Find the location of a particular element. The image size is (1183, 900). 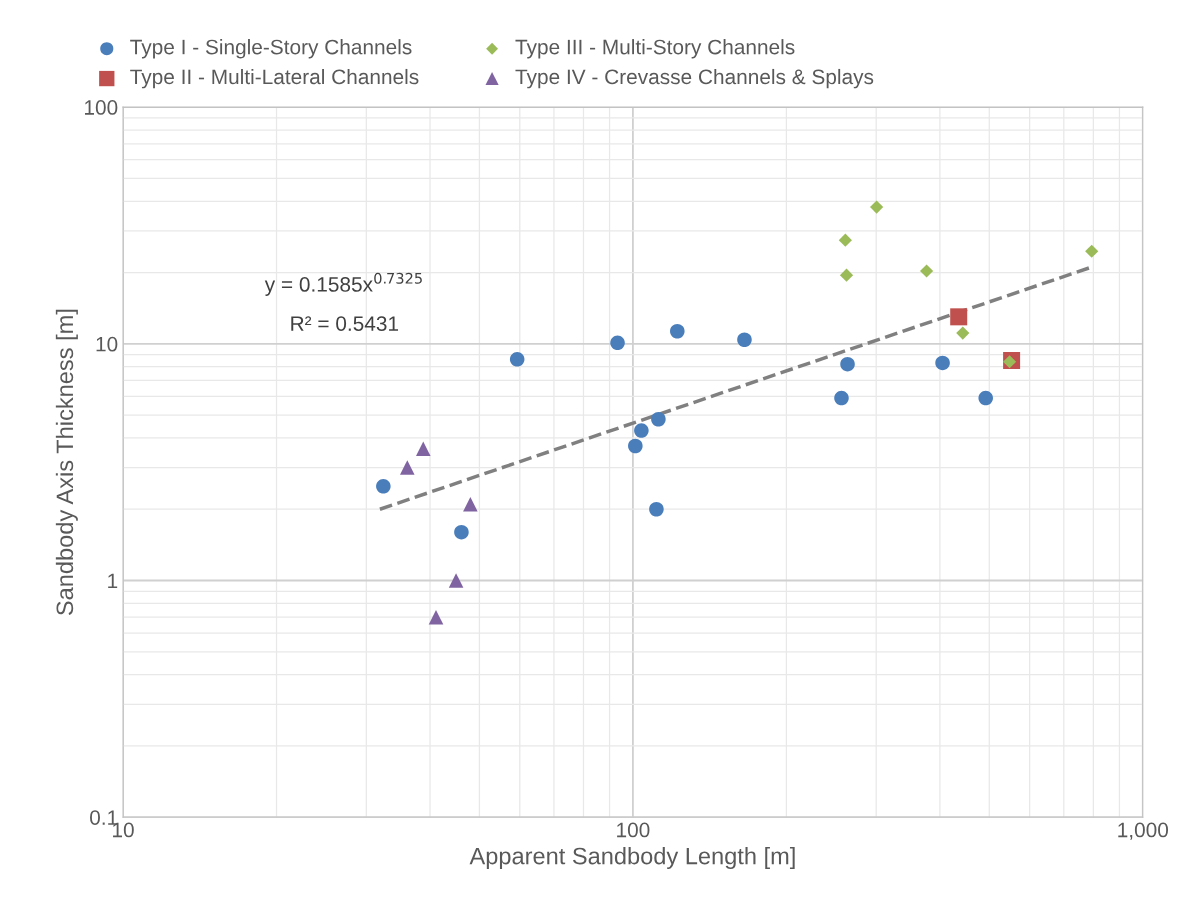

y-tick-label: 100 is located at coordinates (101, 107).